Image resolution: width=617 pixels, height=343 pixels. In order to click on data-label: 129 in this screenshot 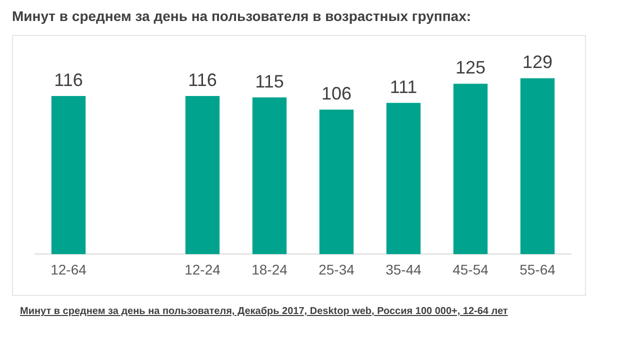, I will do `click(537, 62)`.